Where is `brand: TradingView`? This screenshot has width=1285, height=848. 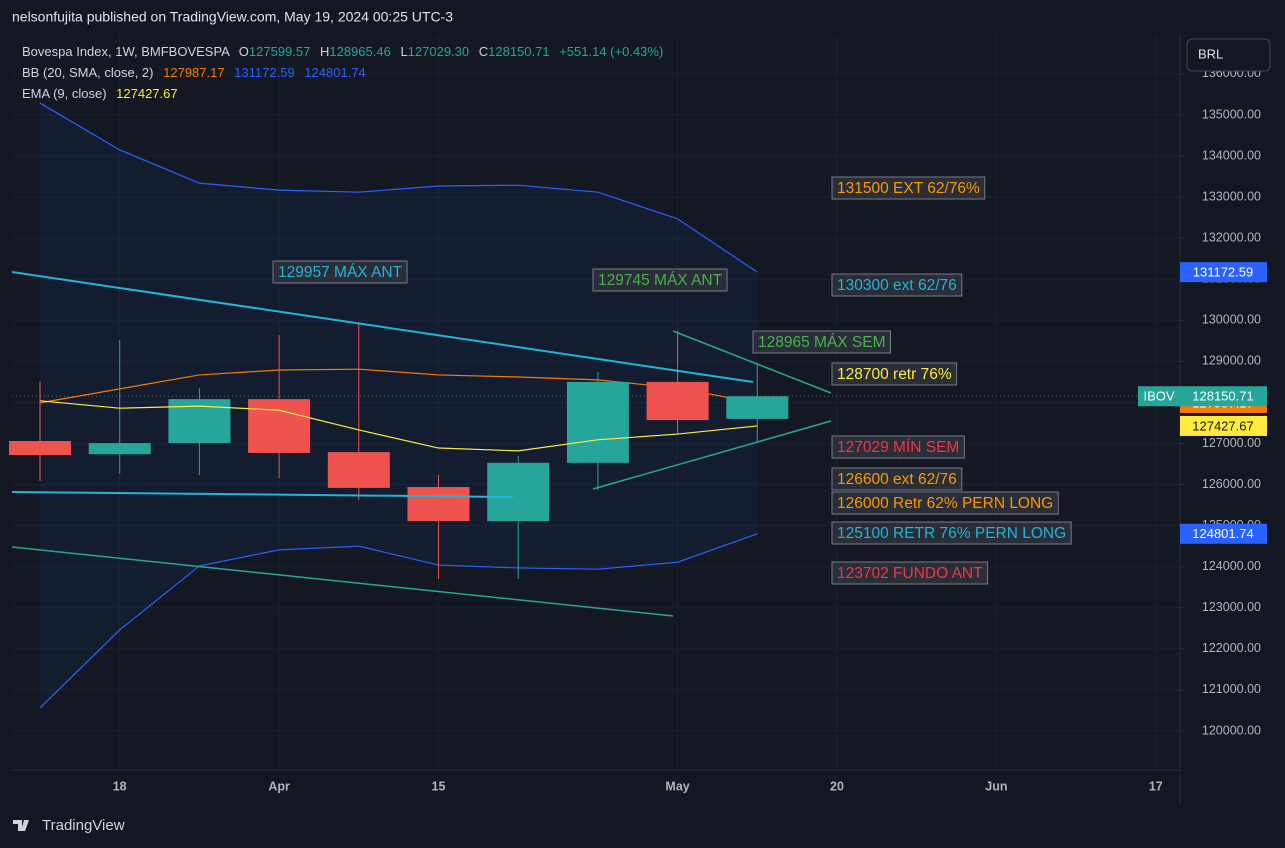
brand: TradingView is located at coordinates (69, 825).